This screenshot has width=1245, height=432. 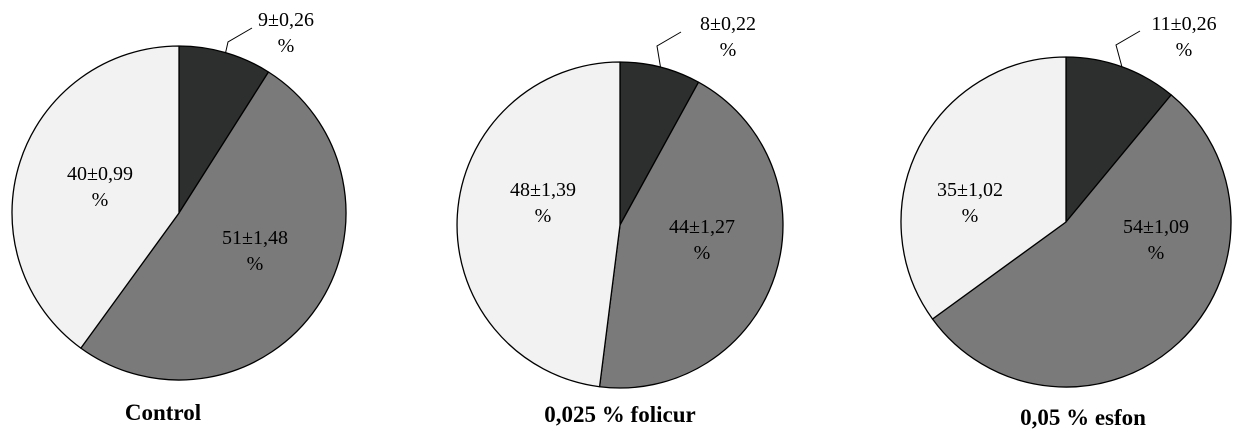 I want to click on data-label-slice-medium: 44±1,27%, so click(x=702, y=240).